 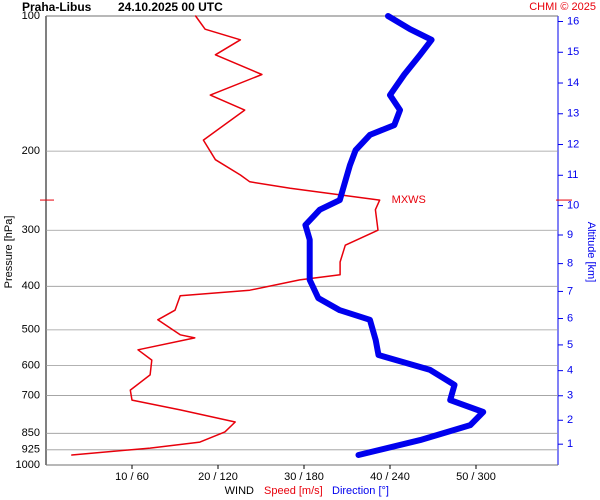 What do you see at coordinates (562, 7) in the screenshot?
I see `credit: CHMI © 2025` at bounding box center [562, 7].